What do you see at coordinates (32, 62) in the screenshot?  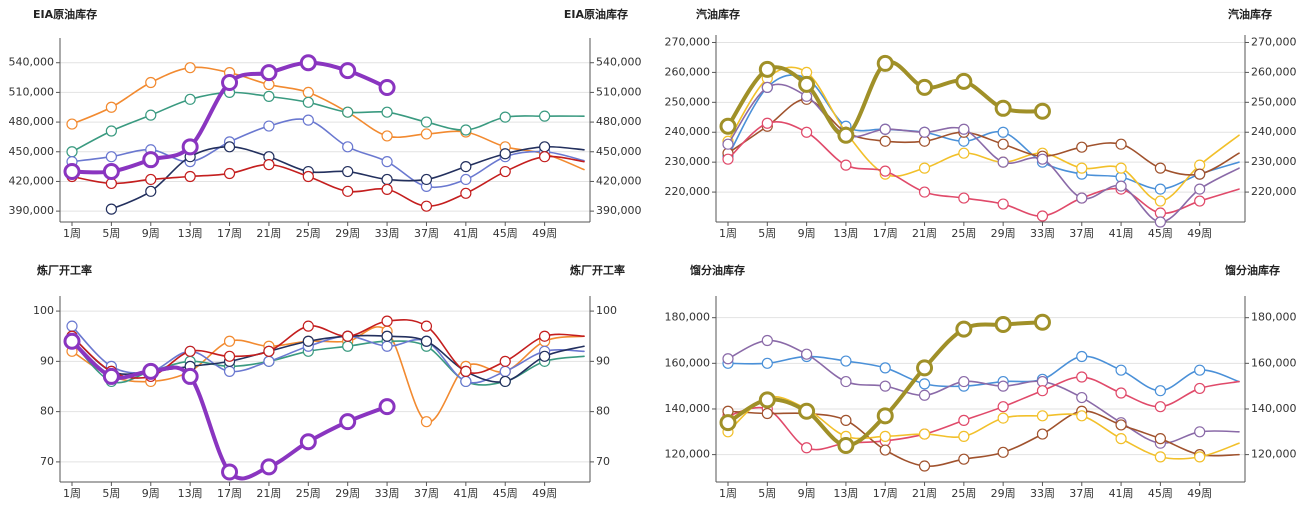 I see `y-tick-label: 540,000` at bounding box center [32, 62].